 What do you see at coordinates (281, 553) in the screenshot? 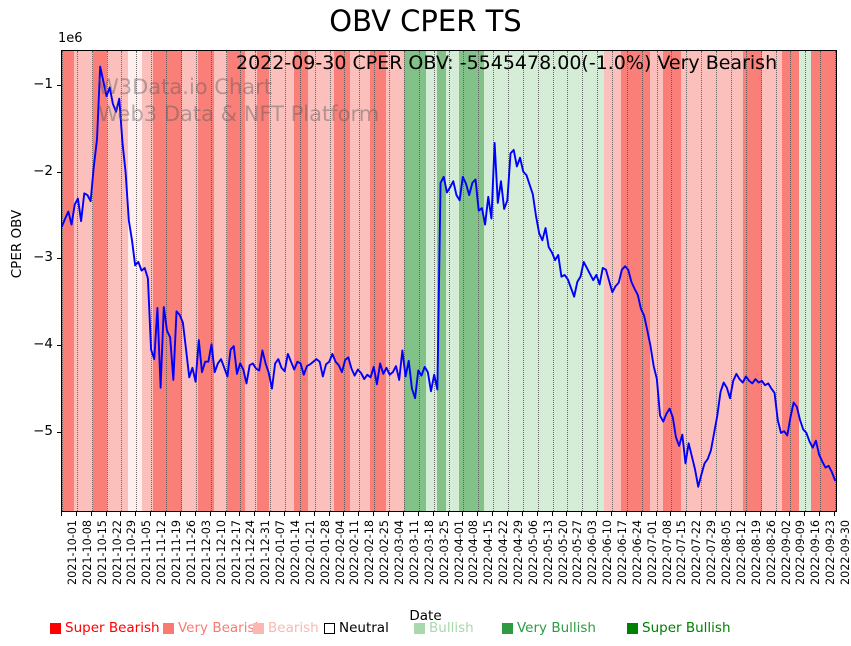
I see `x-tick-label: 2022-01-07` at bounding box center [281, 553].